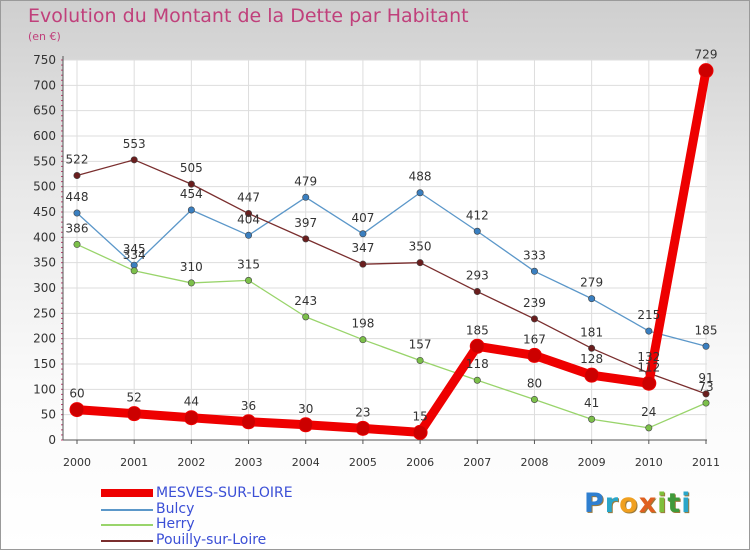  I want to click on x-tick-label: 2000, so click(77, 462).